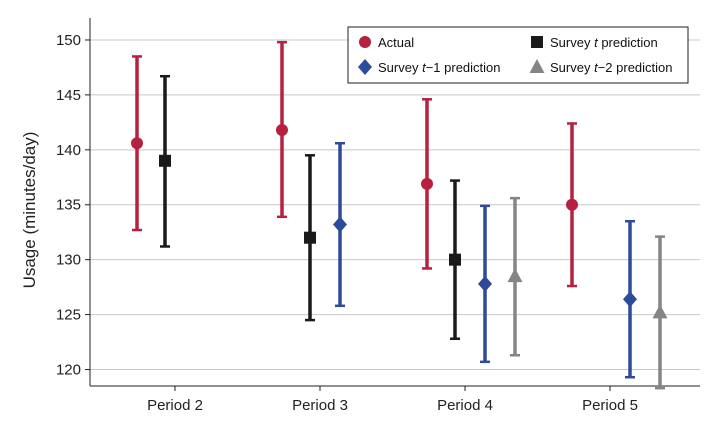  I want to click on x-tick-label: Period 2, so click(175, 405).